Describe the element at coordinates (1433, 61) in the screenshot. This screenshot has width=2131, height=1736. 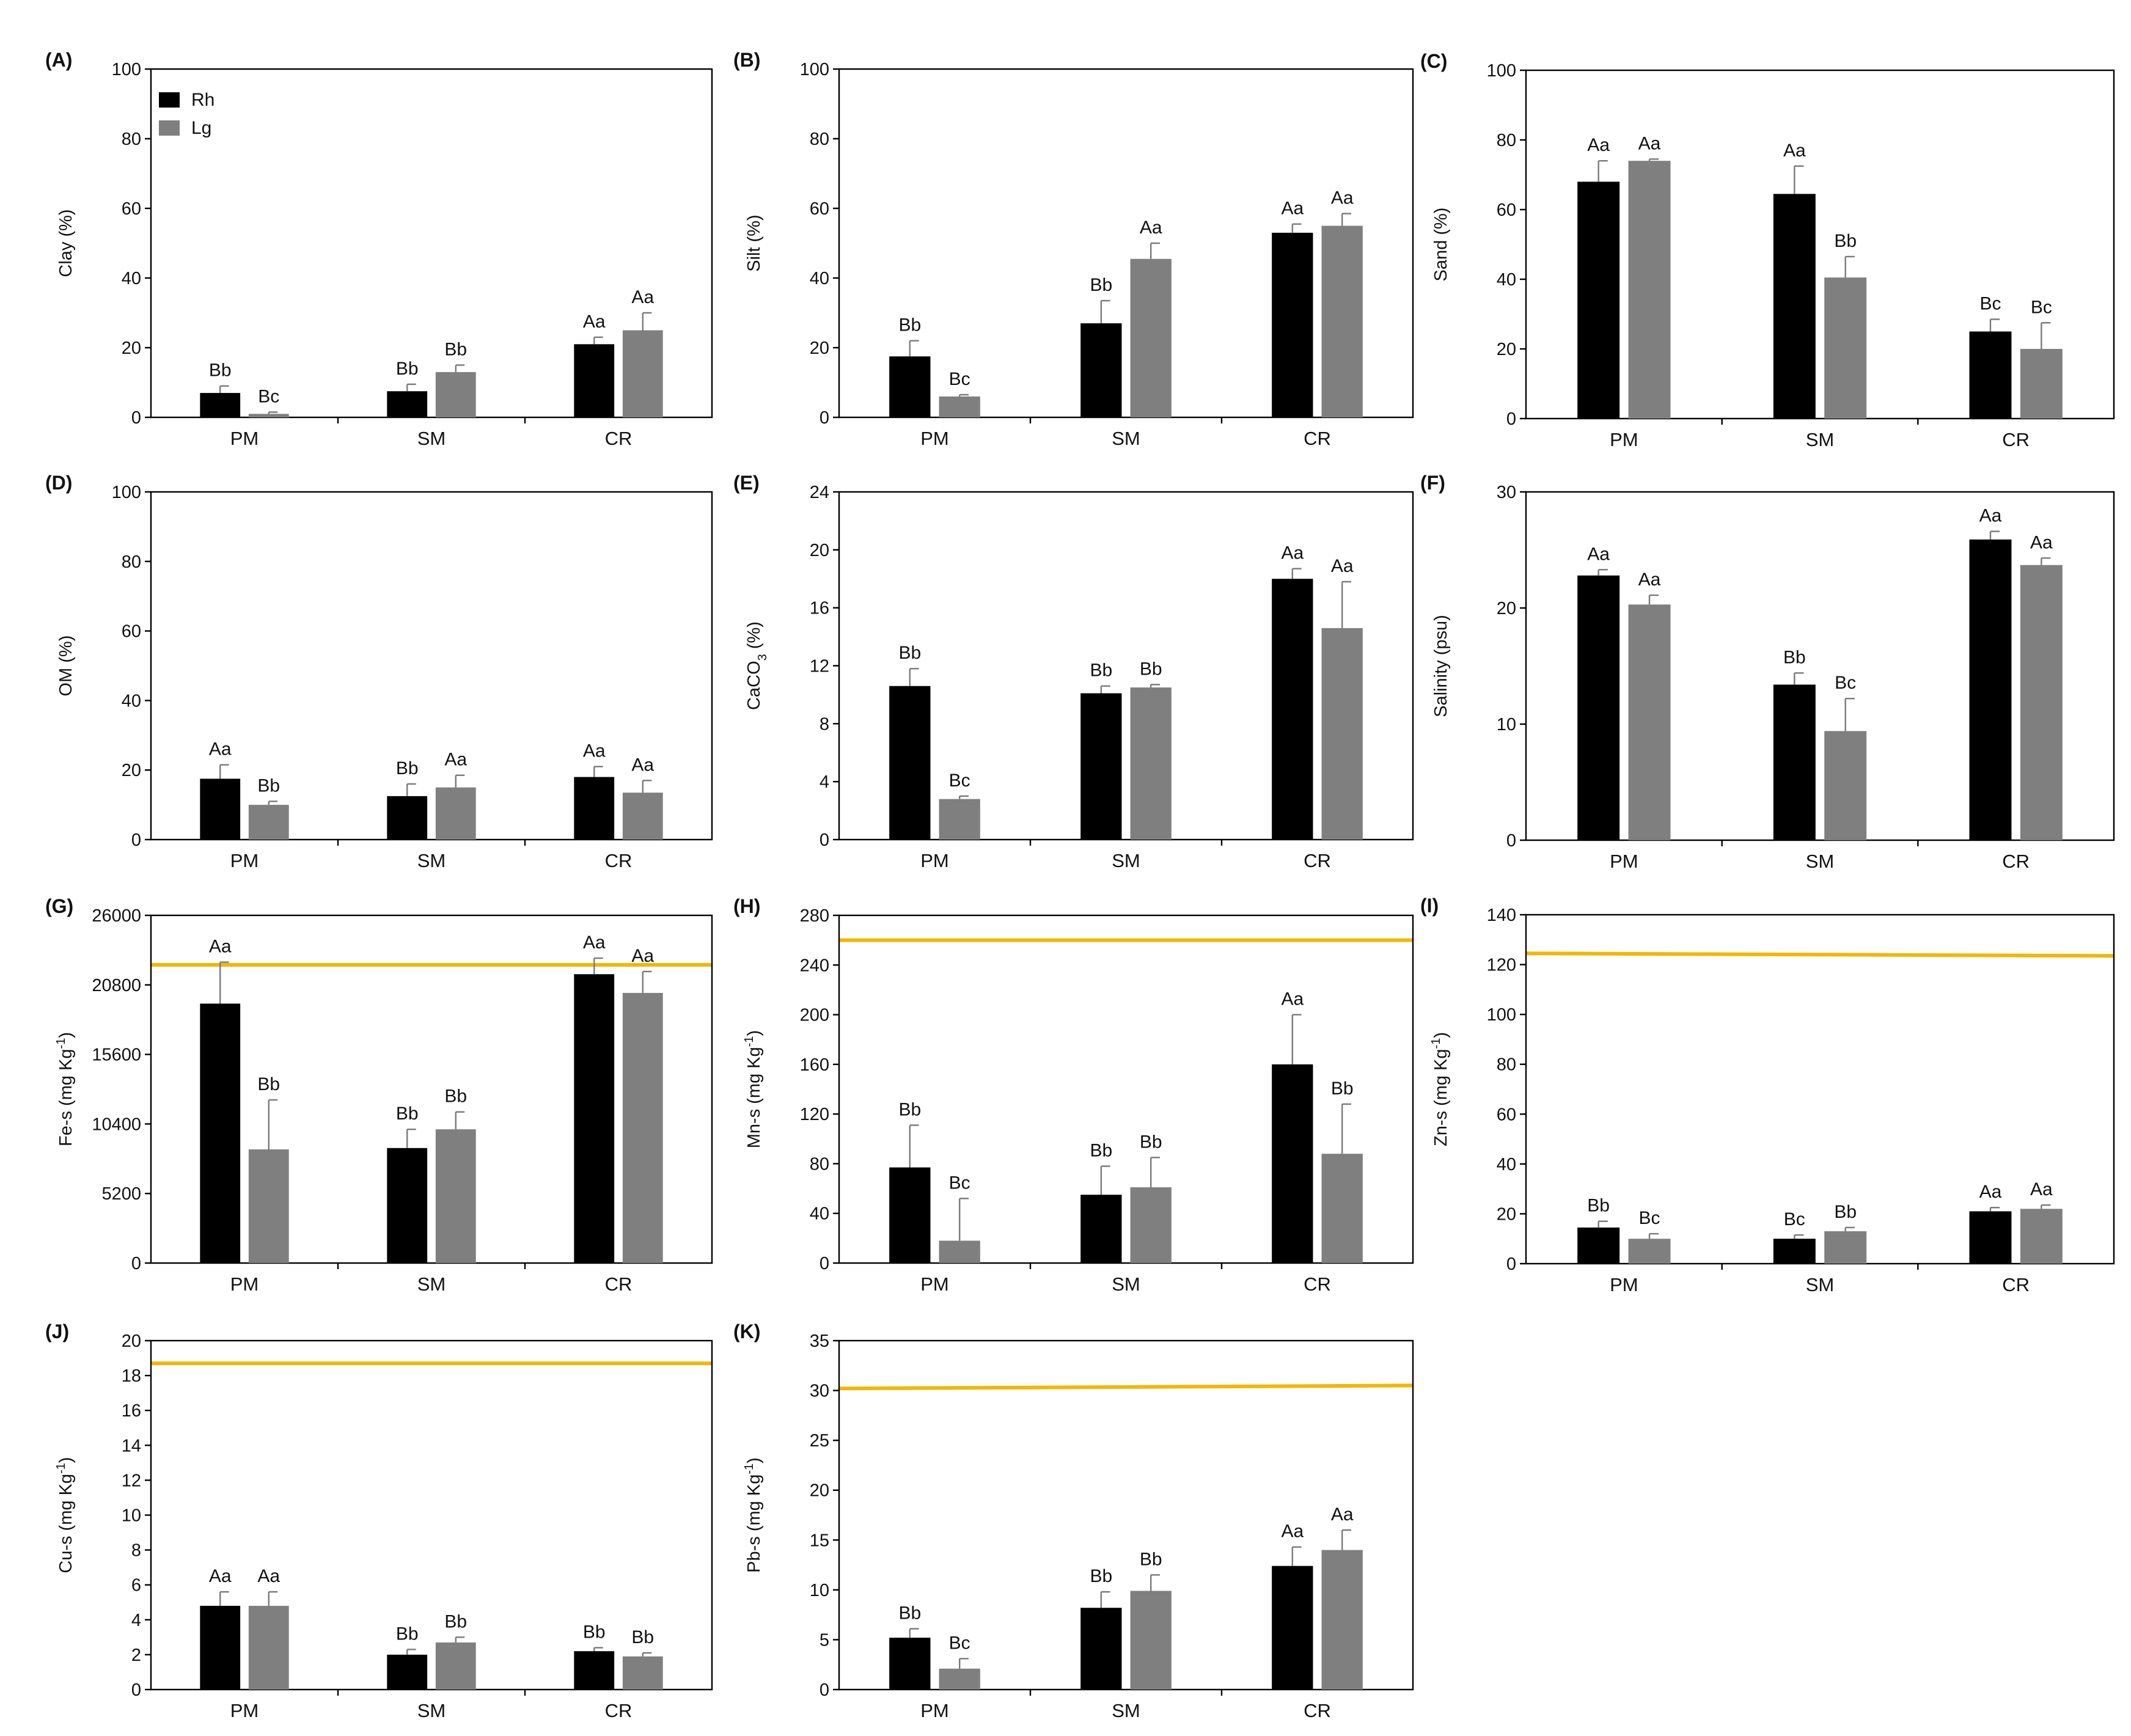
I see `panel-label: (C)` at that location.